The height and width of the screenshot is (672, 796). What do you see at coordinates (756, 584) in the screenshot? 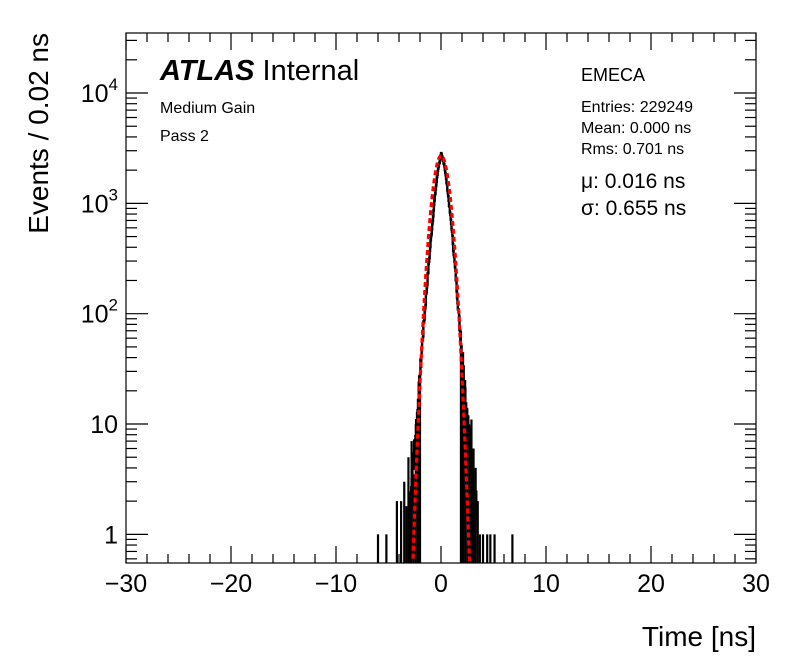
I see `x-tick-label: 30` at bounding box center [756, 584].